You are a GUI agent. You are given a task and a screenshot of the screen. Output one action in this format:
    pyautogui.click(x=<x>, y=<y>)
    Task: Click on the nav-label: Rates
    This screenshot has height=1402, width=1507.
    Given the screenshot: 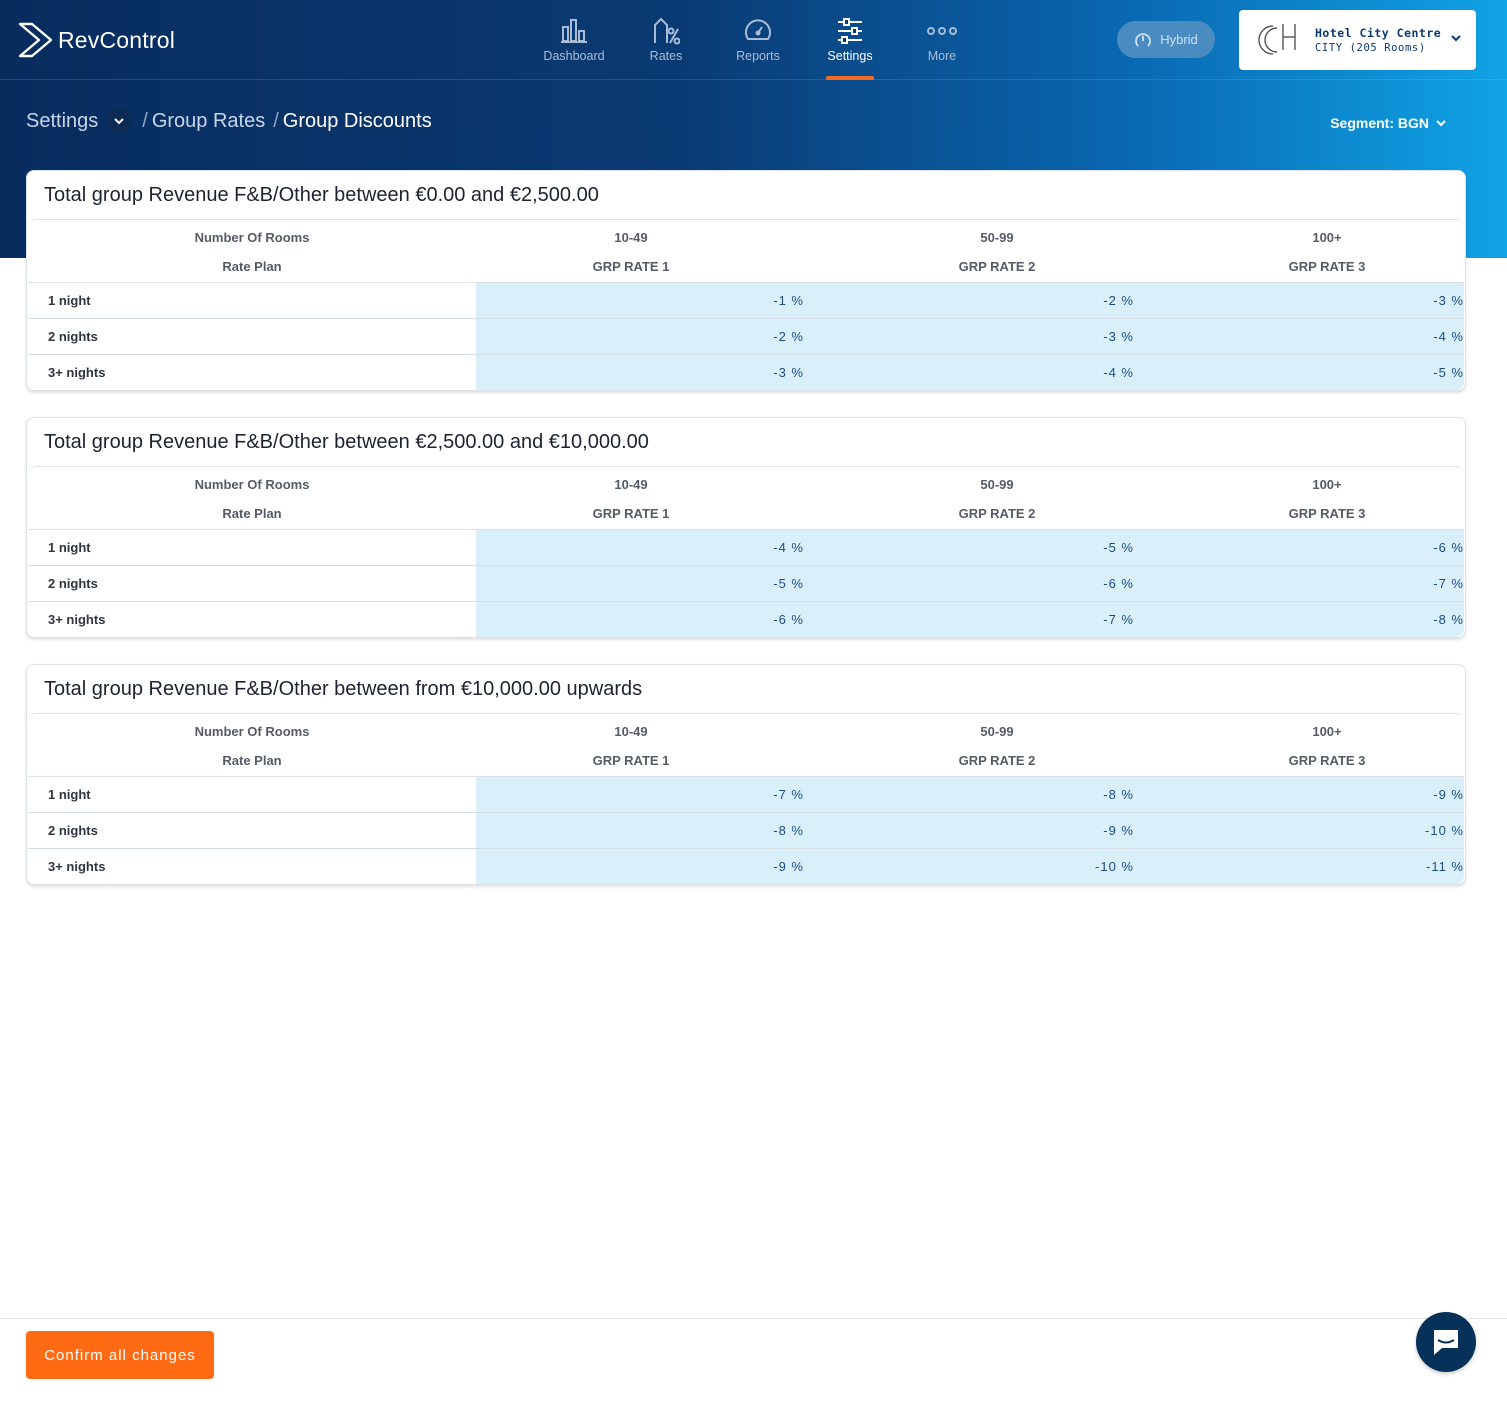 What is the action you would take?
    pyautogui.click(x=666, y=56)
    